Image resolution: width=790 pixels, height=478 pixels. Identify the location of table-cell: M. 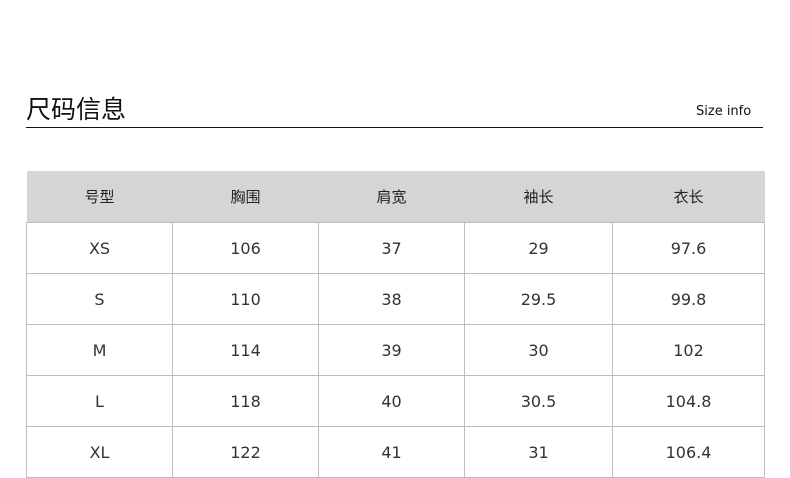
(99, 350).